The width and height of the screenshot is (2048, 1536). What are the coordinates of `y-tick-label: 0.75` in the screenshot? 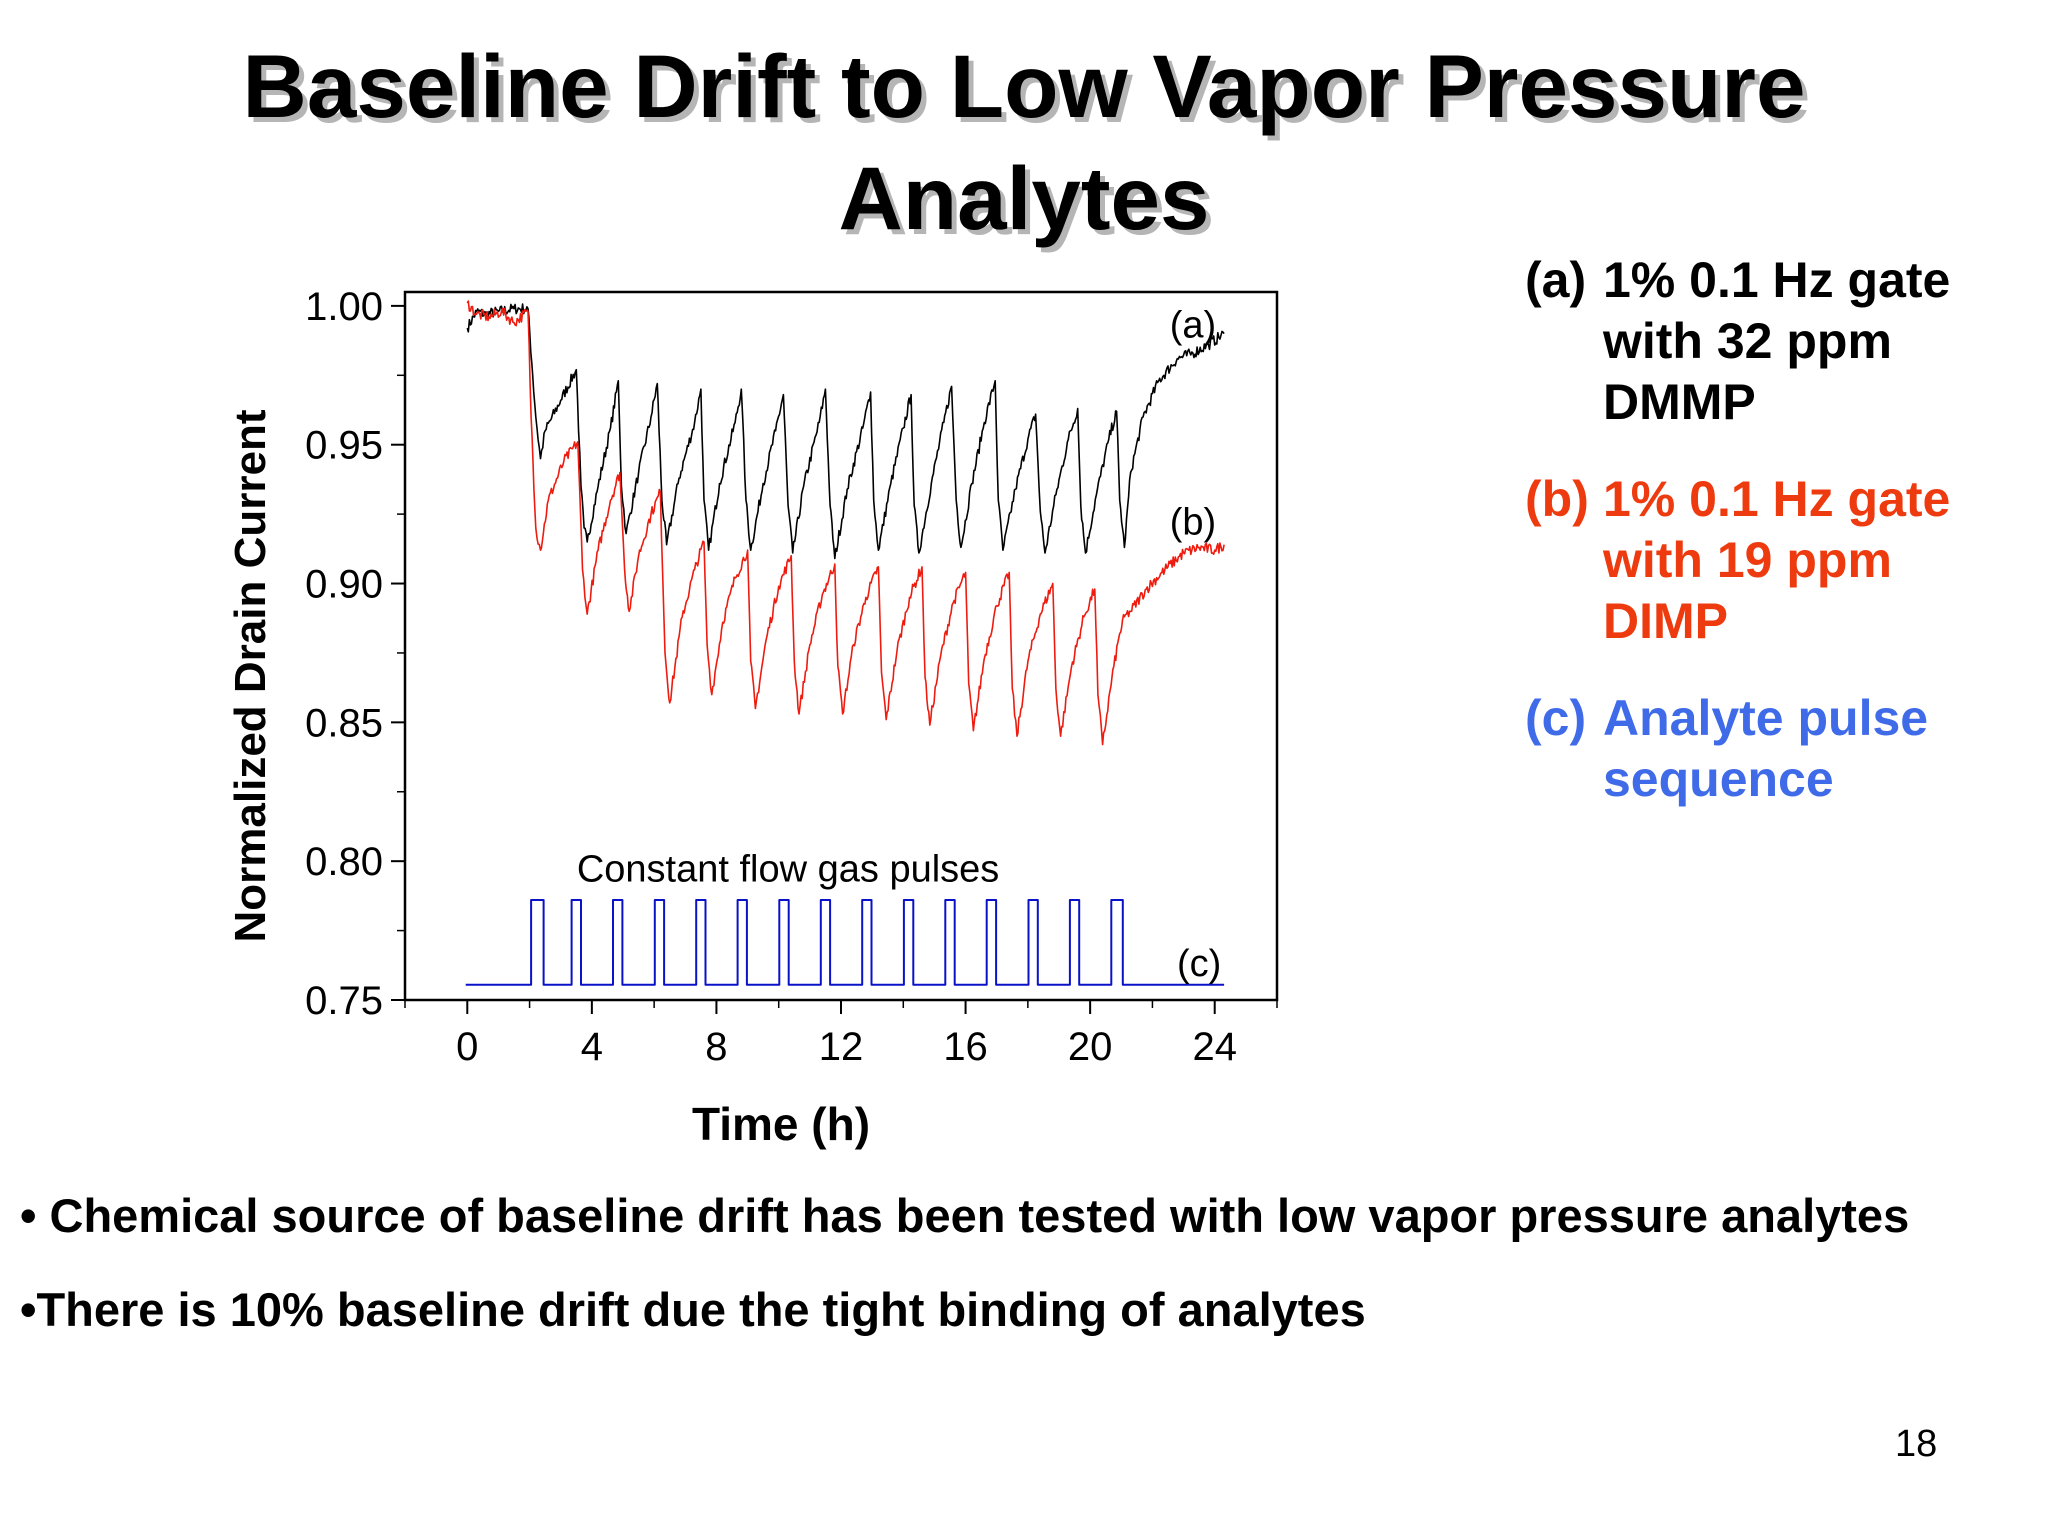 It's located at (344, 1001).